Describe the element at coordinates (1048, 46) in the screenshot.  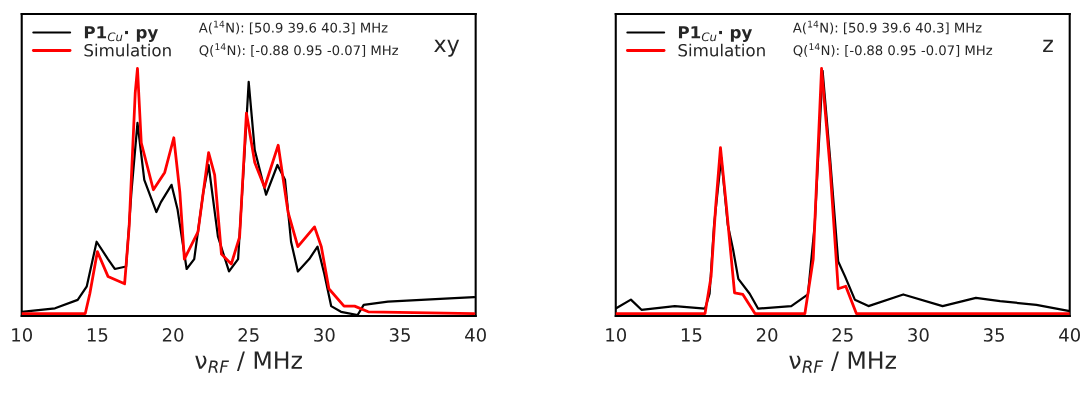
I see `text: z` at that location.